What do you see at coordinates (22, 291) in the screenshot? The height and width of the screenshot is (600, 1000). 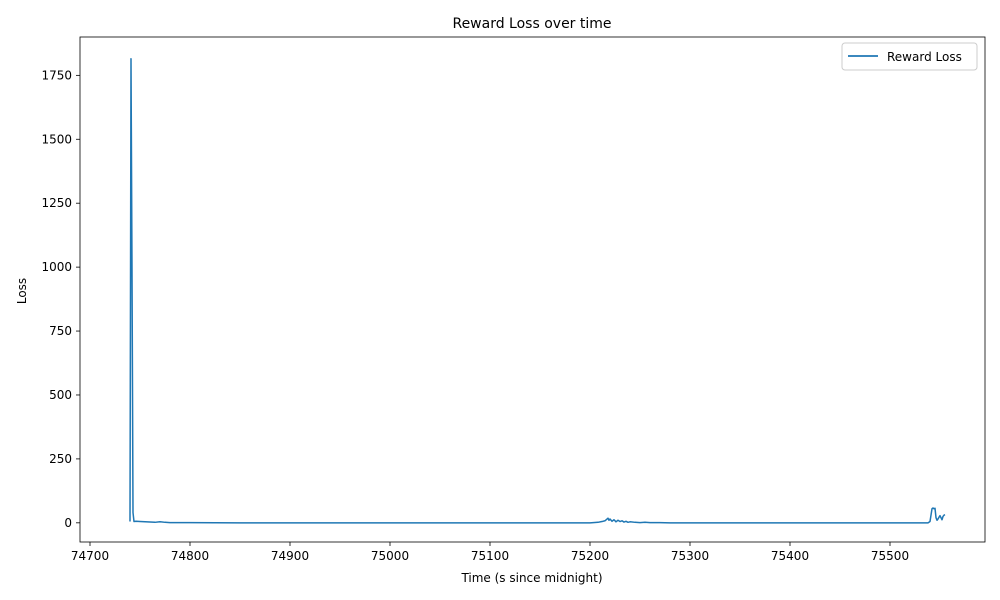 I see `y-axis-label: Loss` at bounding box center [22, 291].